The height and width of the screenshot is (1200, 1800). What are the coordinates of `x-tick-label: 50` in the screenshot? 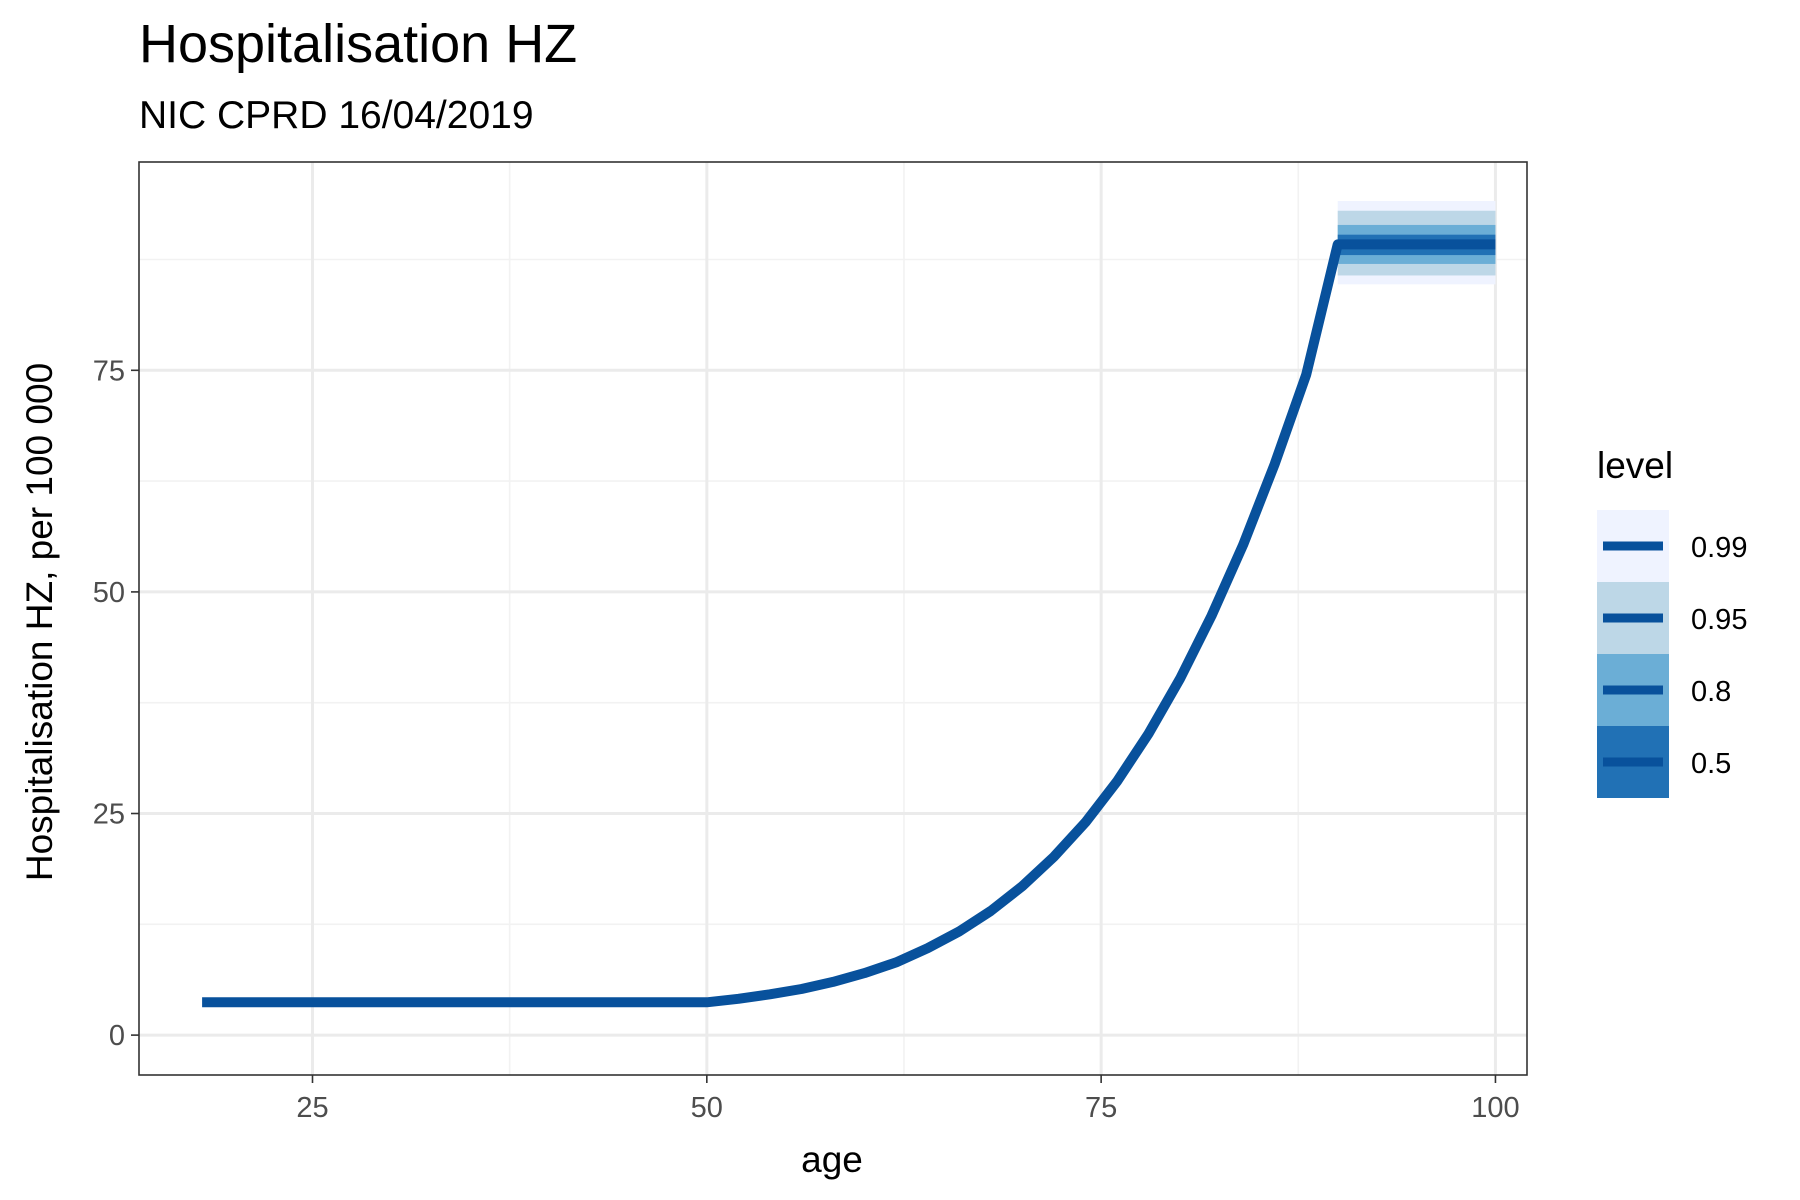 It's located at (707, 1108).